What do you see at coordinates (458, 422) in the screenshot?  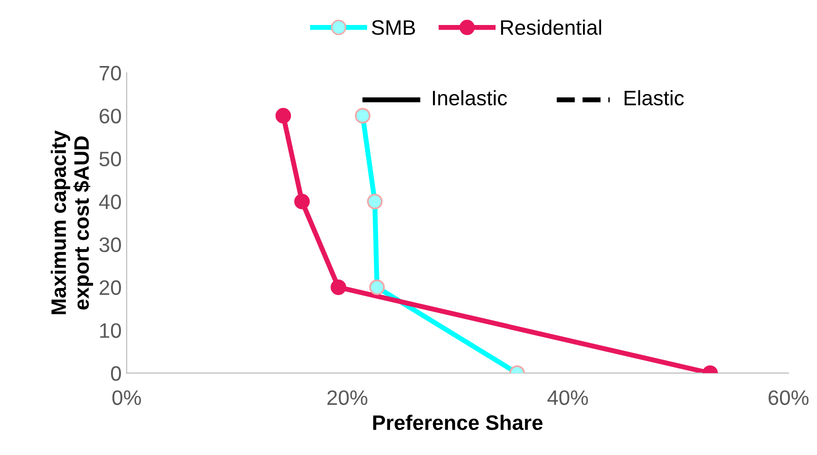 I see `x-axis-title: Preference Share` at bounding box center [458, 422].